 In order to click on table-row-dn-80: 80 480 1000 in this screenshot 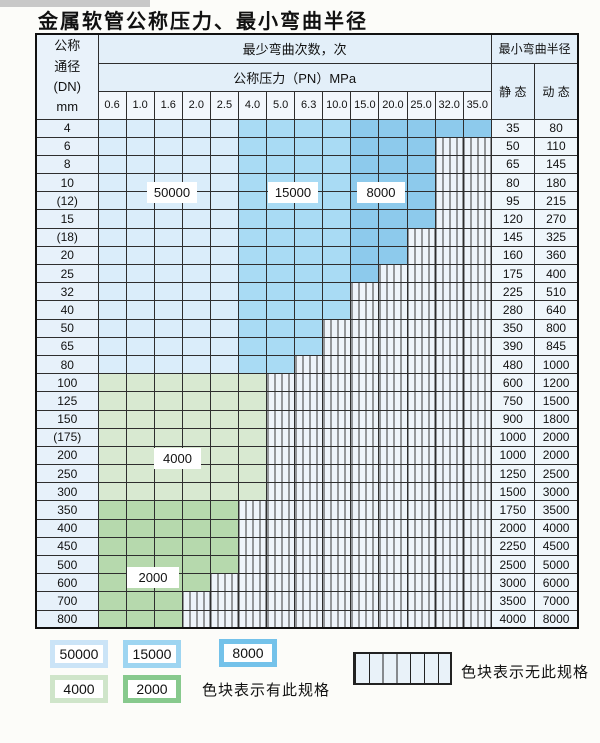, I will do `click(307, 364)`.